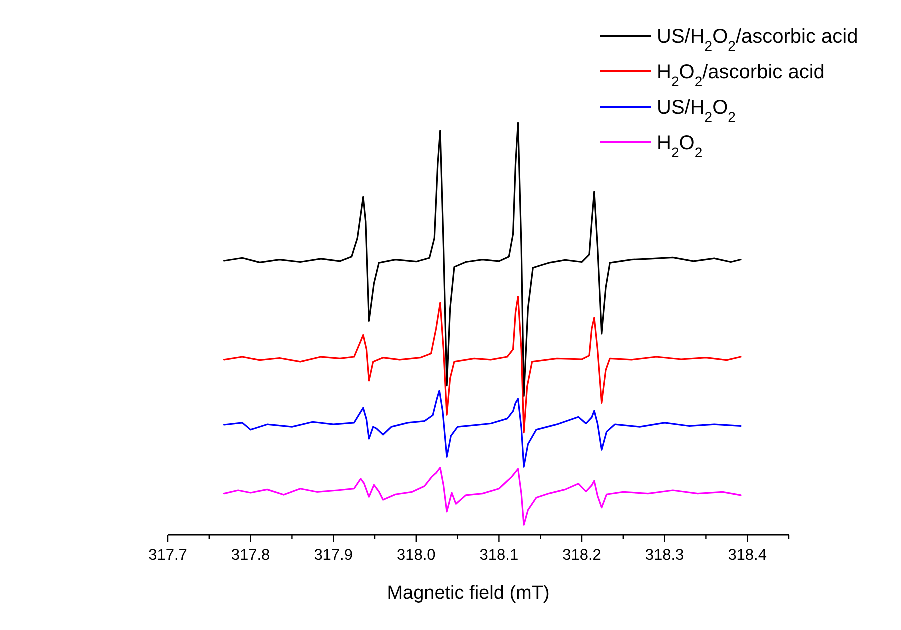 The image size is (901, 630). Describe the element at coordinates (582, 555) in the screenshot. I see `x-tick-label: 318.2` at that location.